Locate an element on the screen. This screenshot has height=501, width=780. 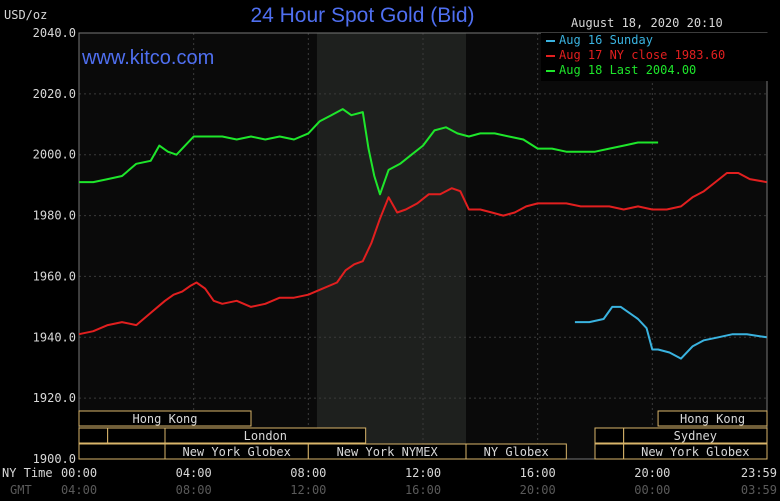
x-tick-label: 00:00 is located at coordinates (79, 473).